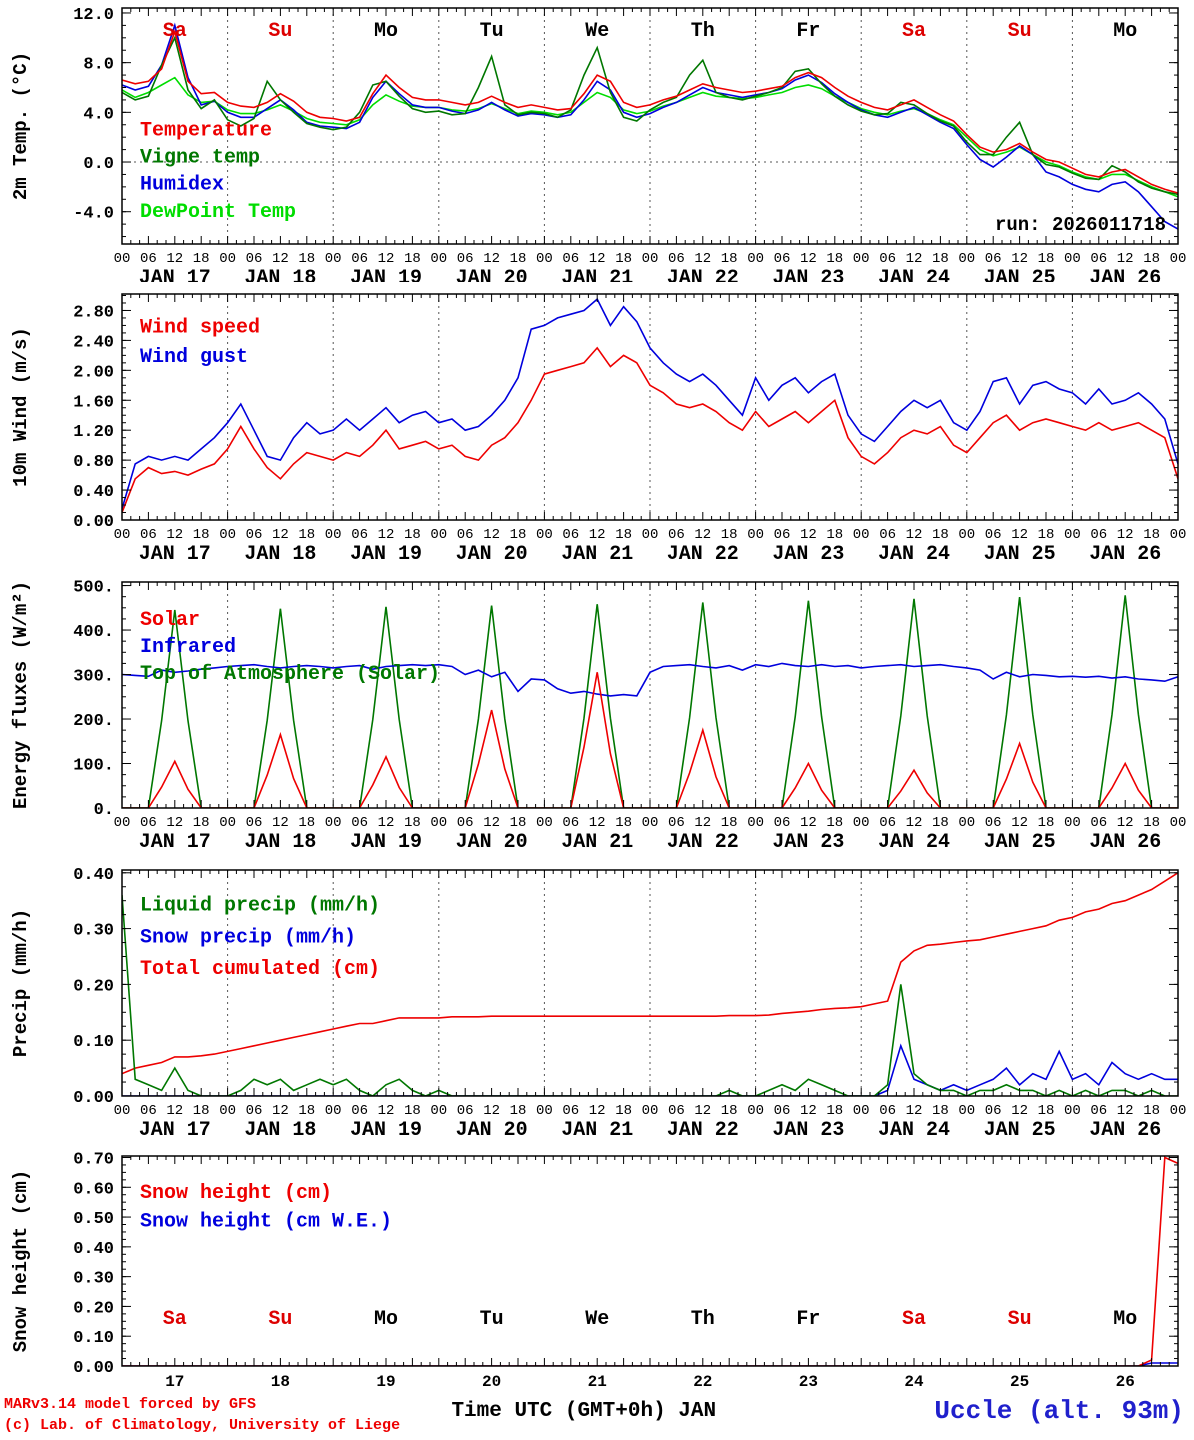  I want to click on weekday-label: We, so click(597, 1319).